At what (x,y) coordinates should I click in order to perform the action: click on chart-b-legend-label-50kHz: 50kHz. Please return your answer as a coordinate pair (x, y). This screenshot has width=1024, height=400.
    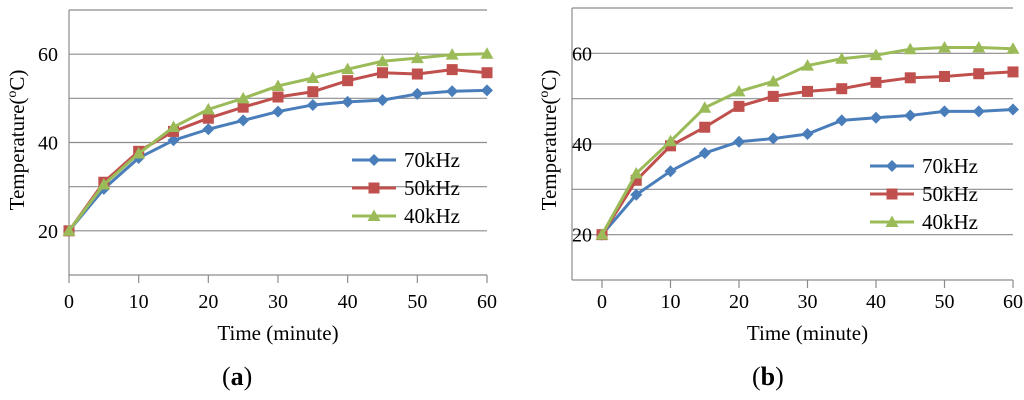
    Looking at the image, I should click on (950, 194).